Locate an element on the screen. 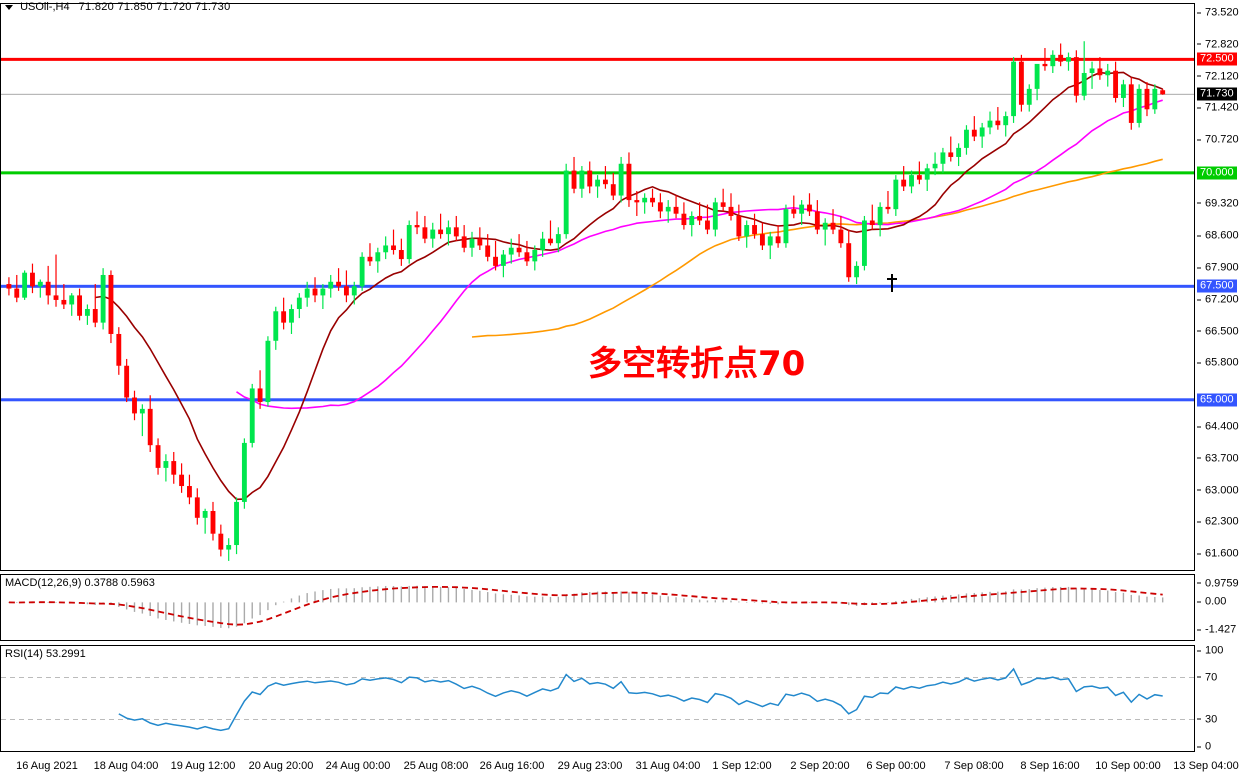 This screenshot has width=1250, height=784. time-axis-label: 25 Aug 08:00 is located at coordinates (436, 766).